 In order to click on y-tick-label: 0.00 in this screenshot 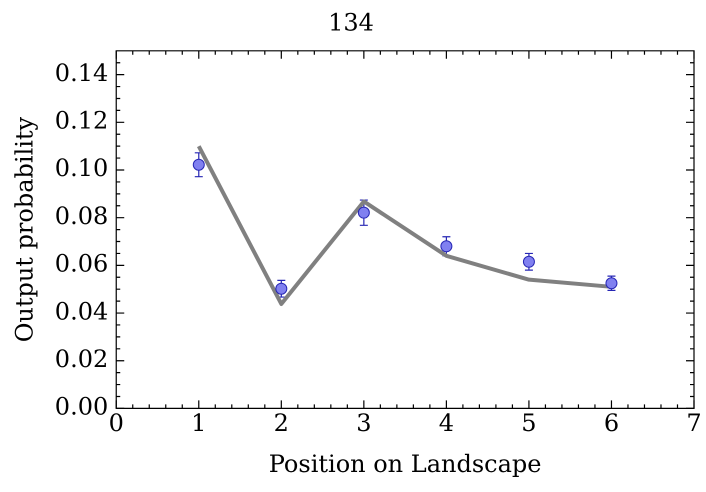, I will do `click(81, 406)`.